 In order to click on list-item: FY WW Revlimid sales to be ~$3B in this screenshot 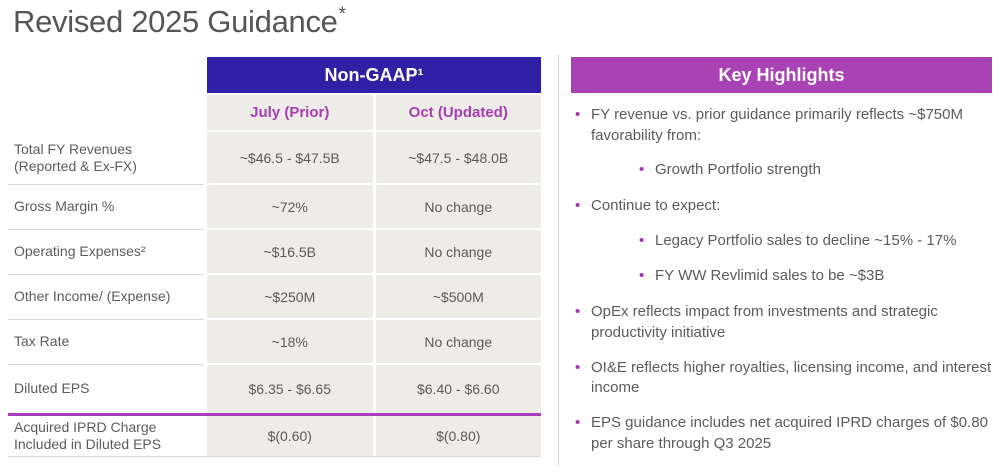, I will do `click(813, 276)`.